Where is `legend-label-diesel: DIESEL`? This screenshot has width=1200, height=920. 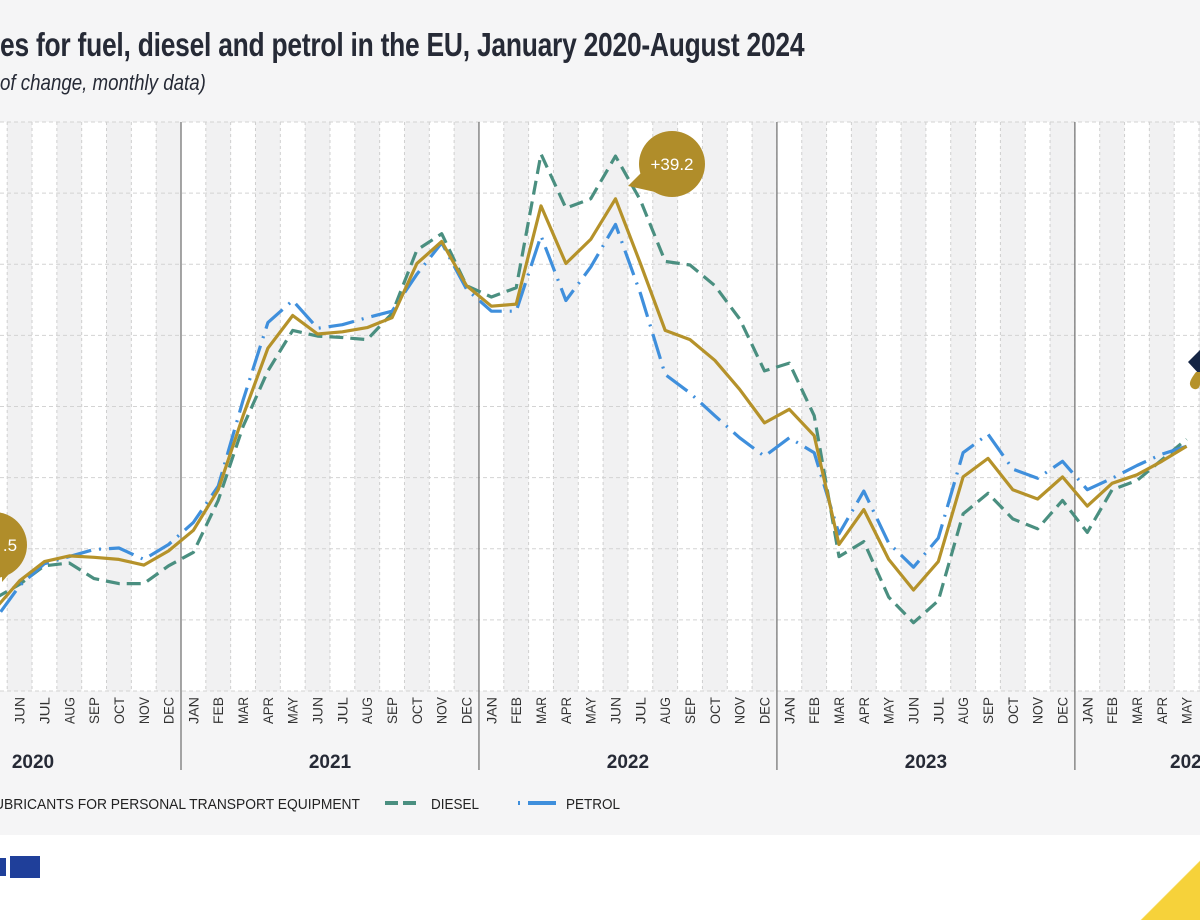 legend-label-diesel: DIESEL is located at coordinates (455, 804).